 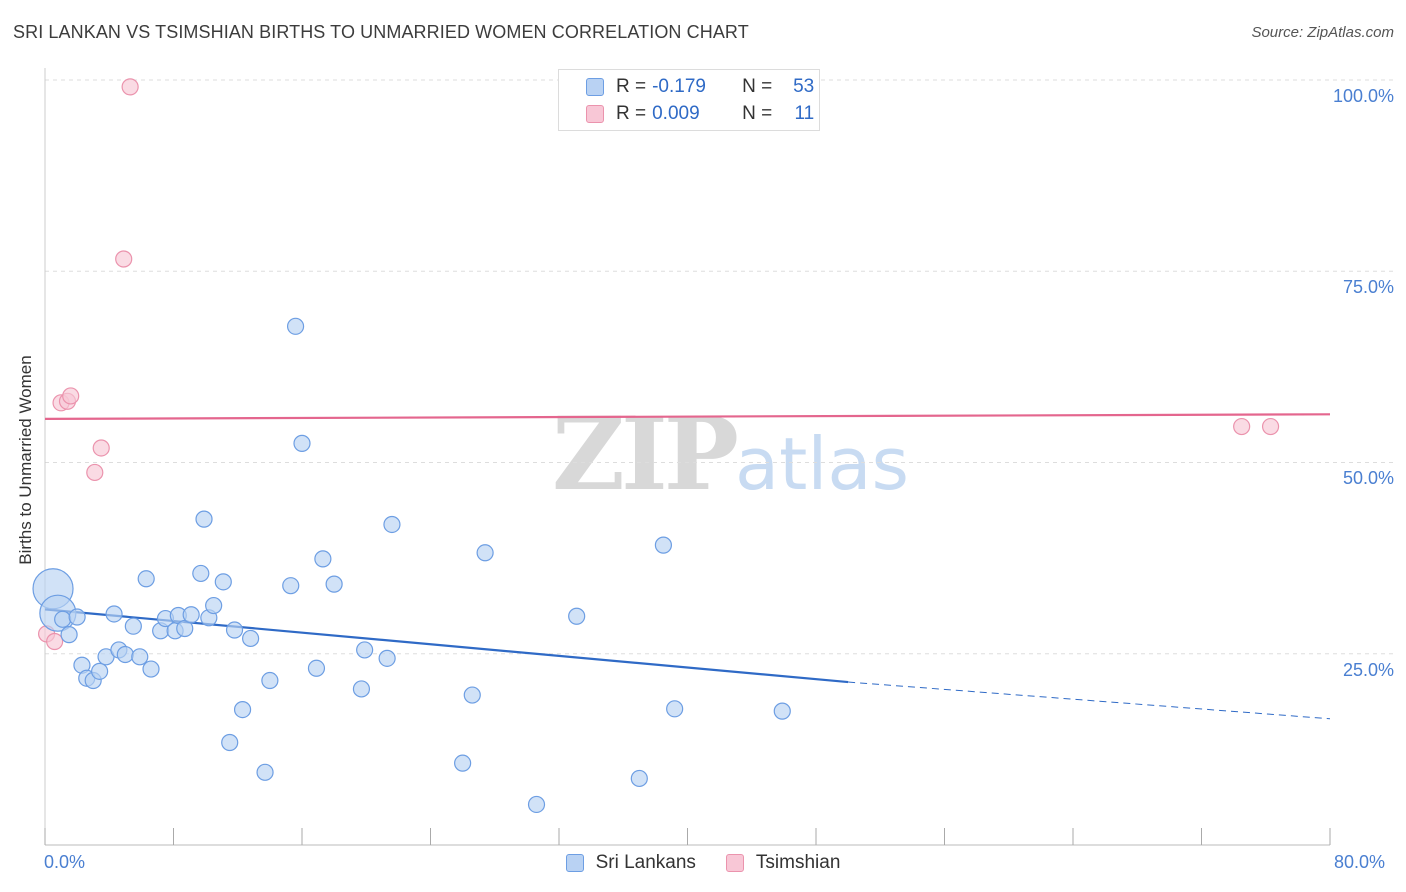 I want to click on series-legend: Sri Lankans Tsimshian, so click(x=703, y=863).